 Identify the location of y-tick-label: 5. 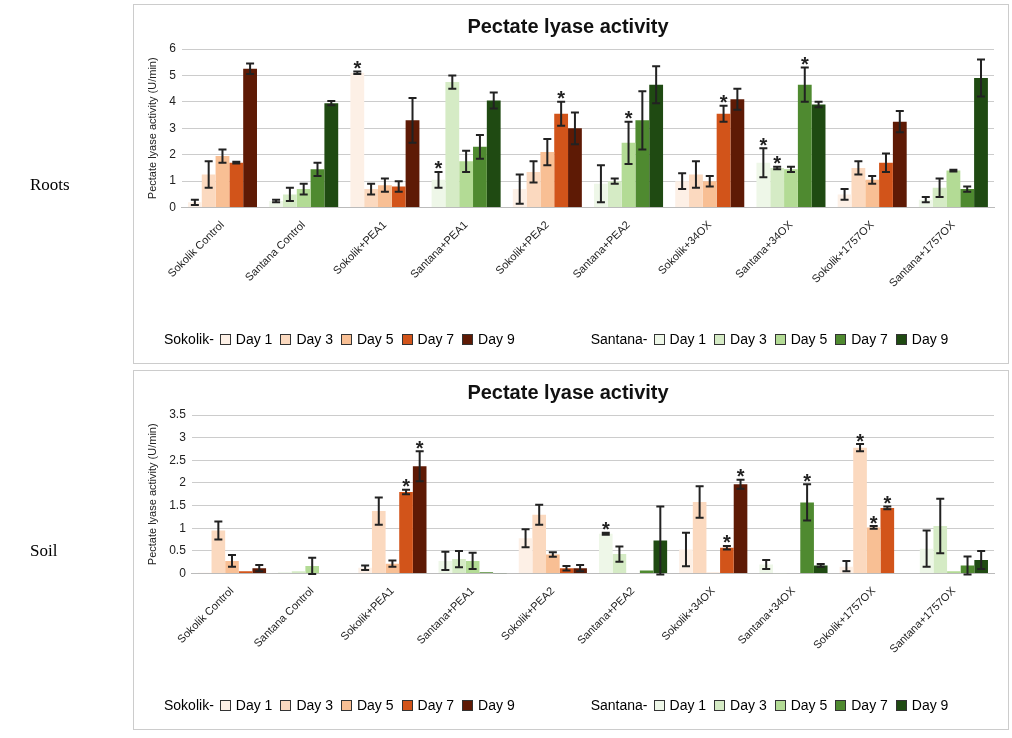
(173, 74).